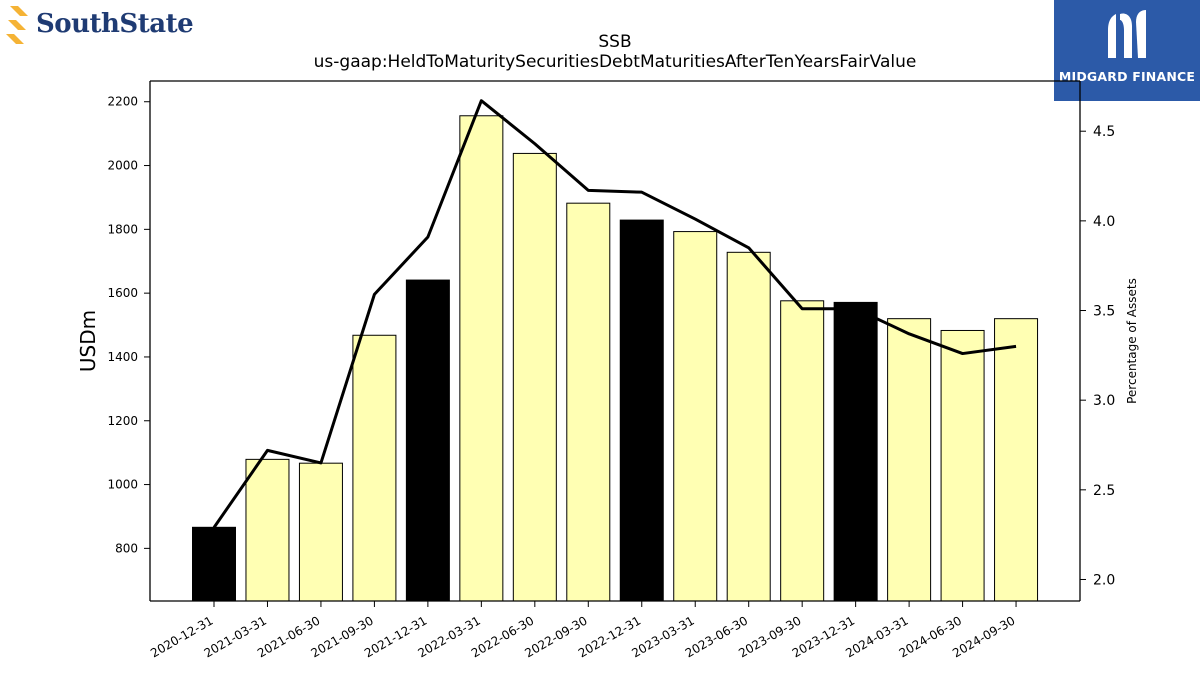 The height and width of the screenshot is (675, 1200). I want to click on southstate-logo: SouthState, so click(99, 24).